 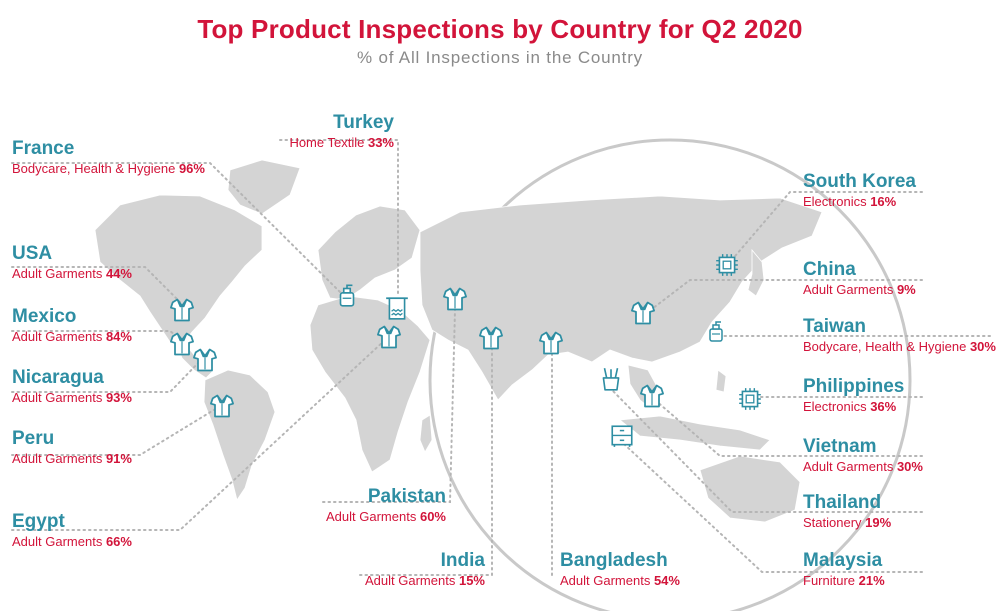 I want to click on percent-value: 66%, so click(x=118, y=541).